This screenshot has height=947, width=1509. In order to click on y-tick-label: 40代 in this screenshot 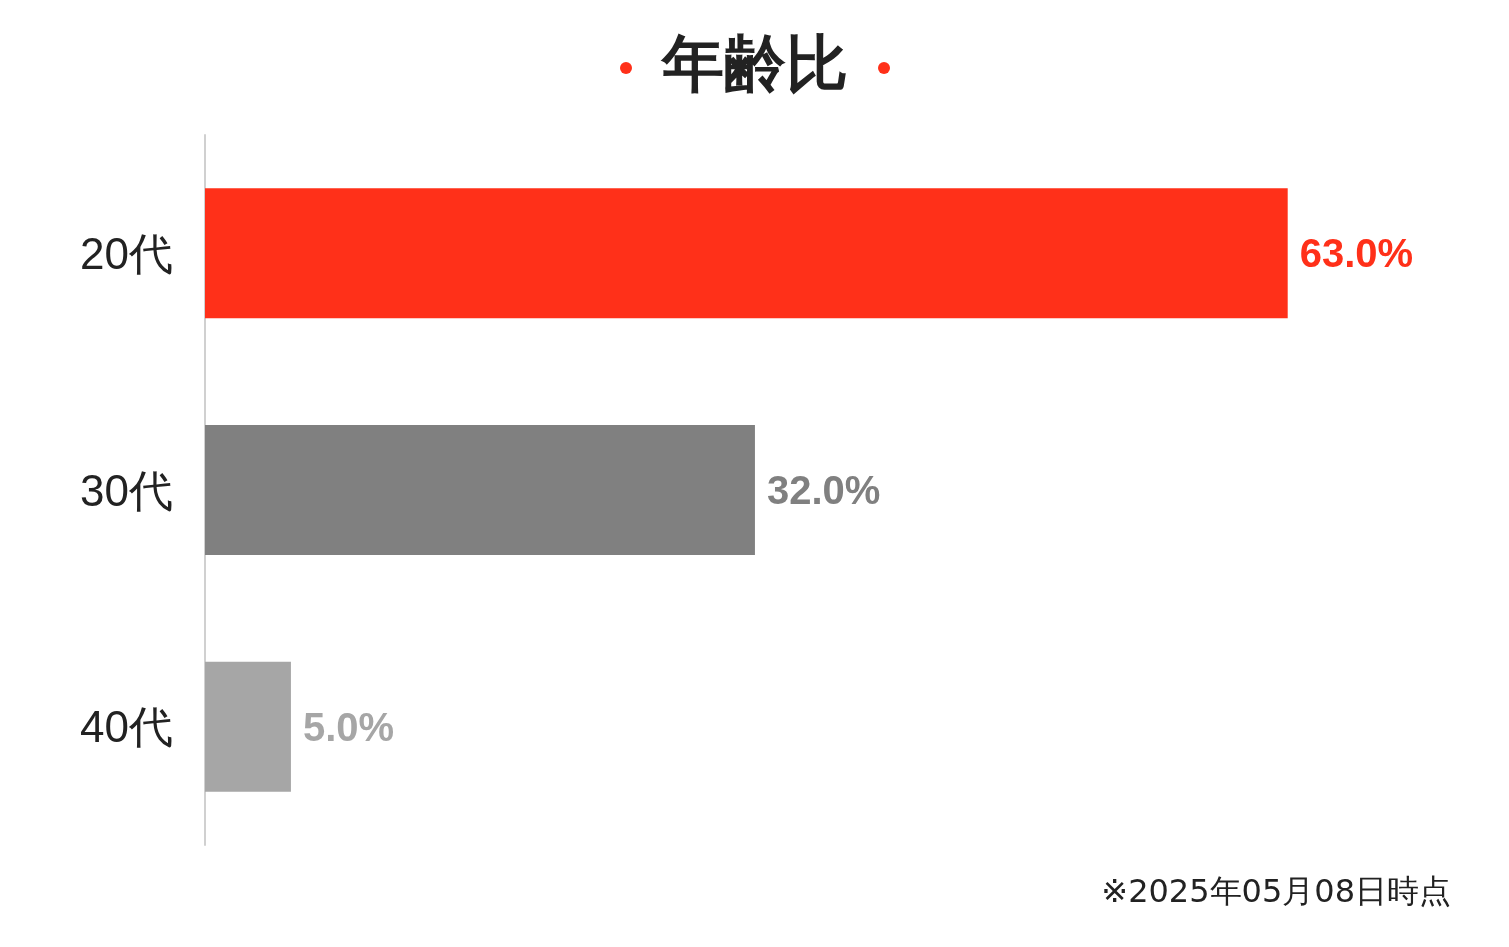, I will do `click(126, 727)`.